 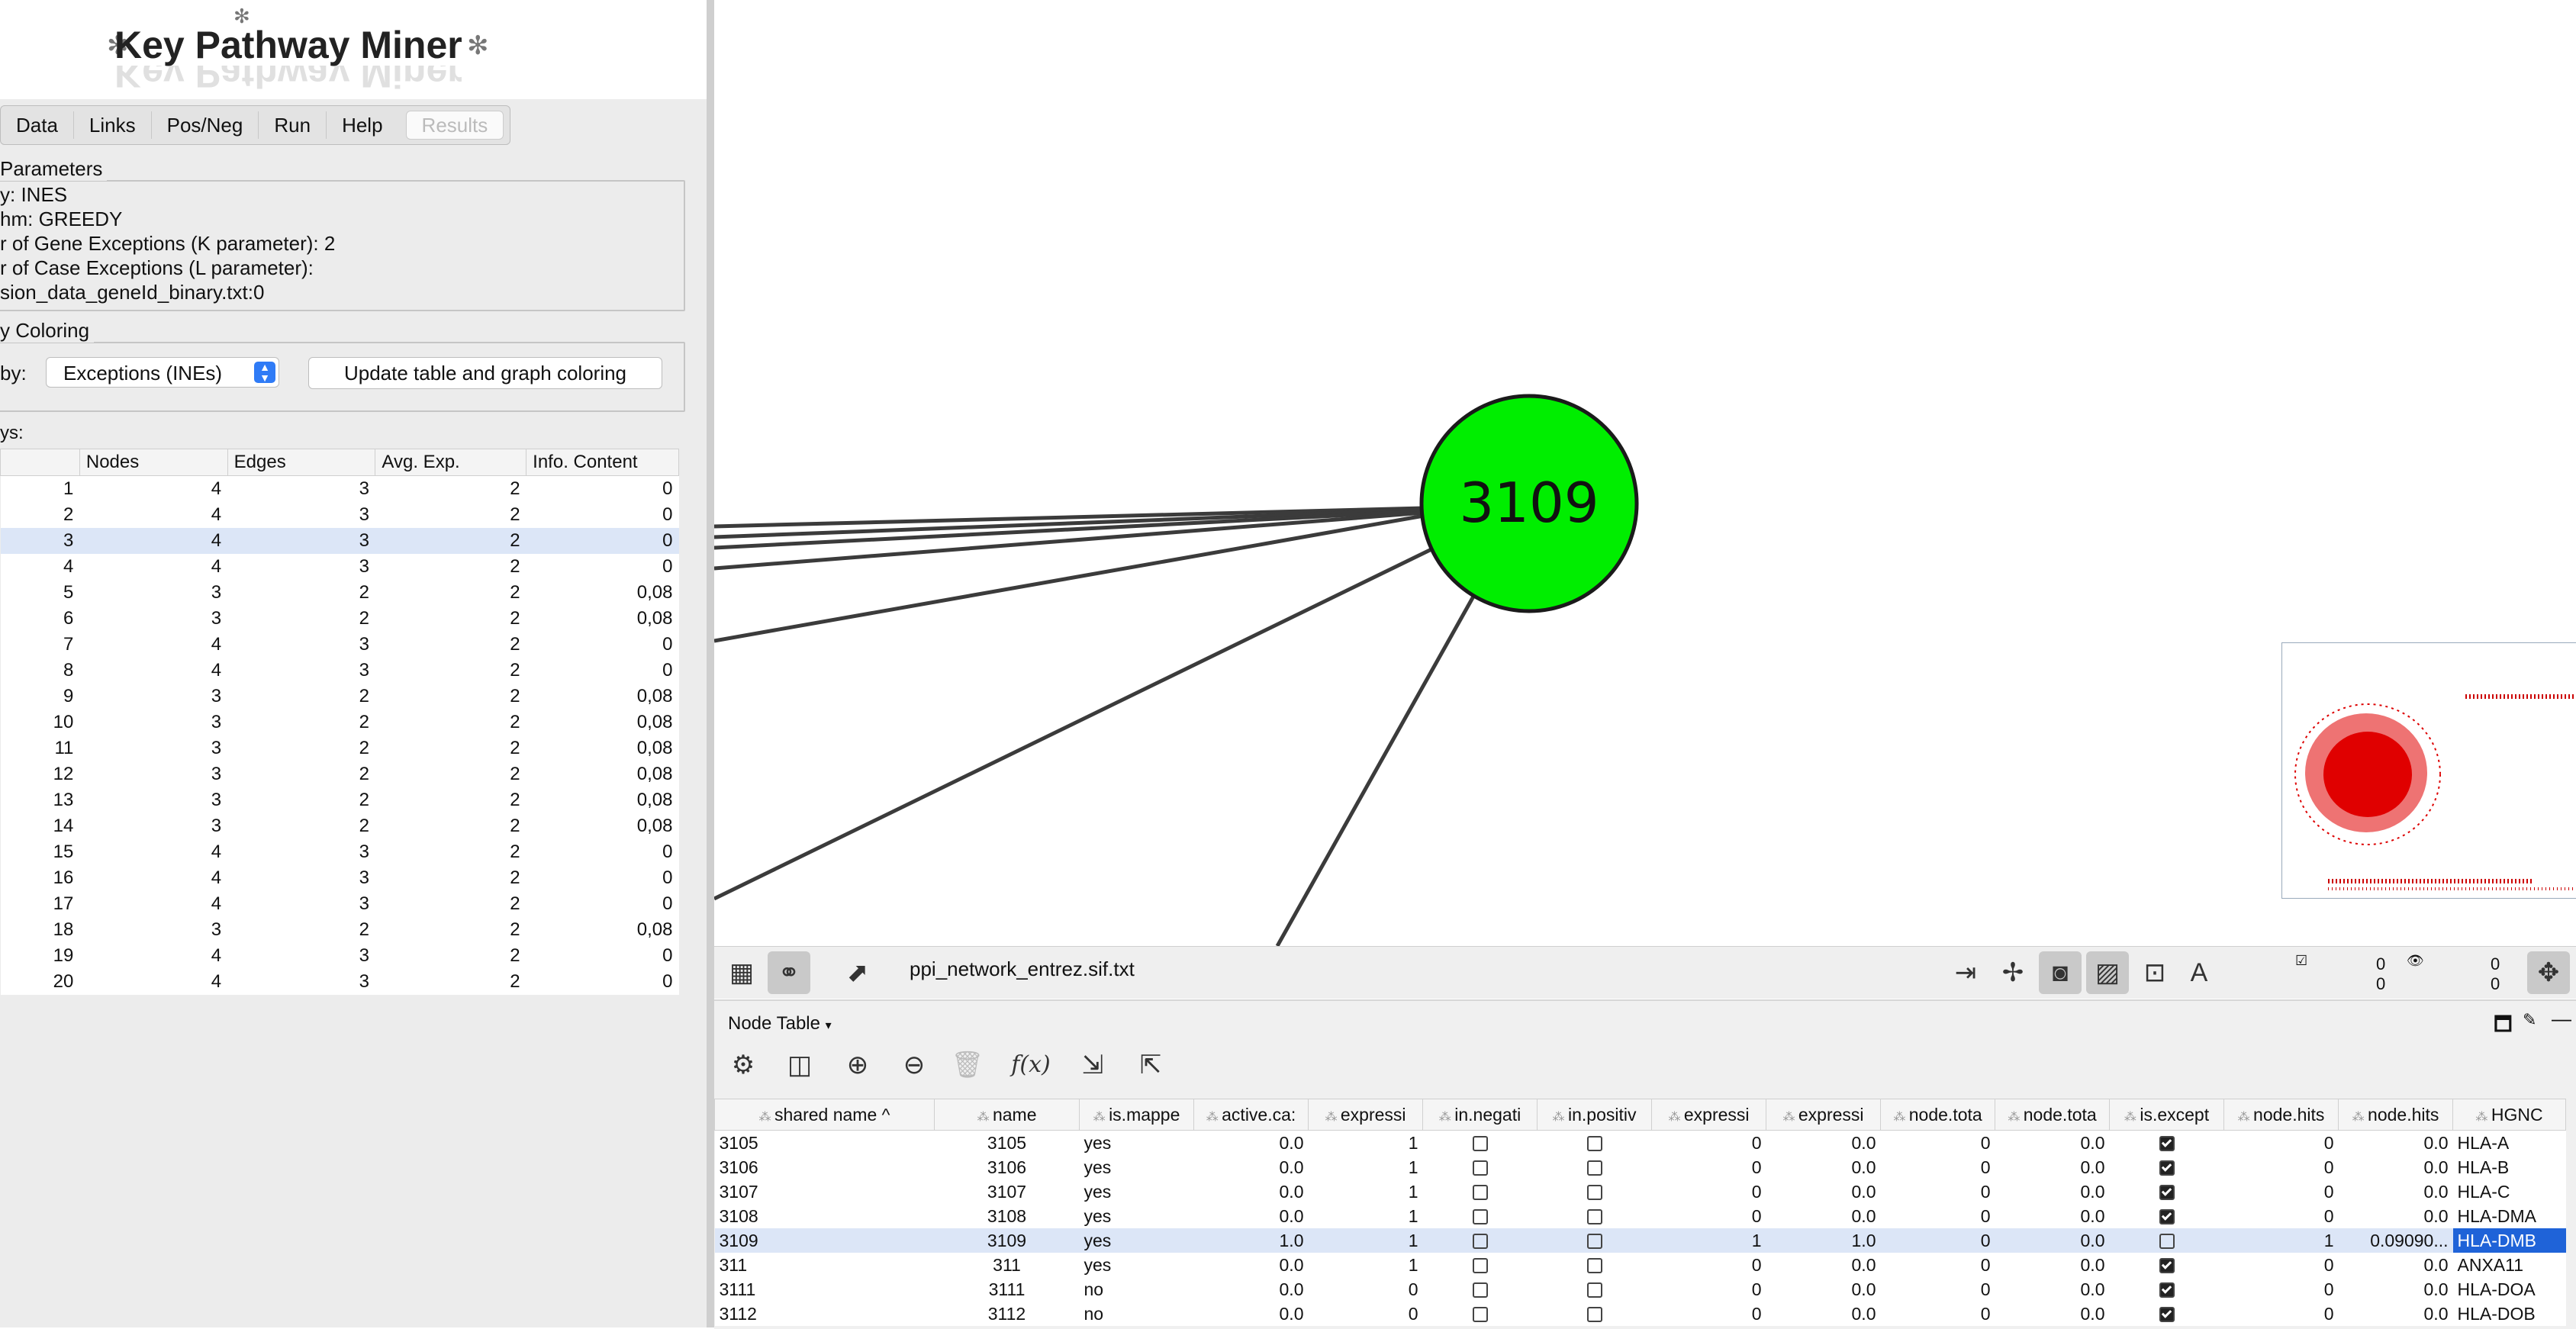 What do you see at coordinates (339, 748) in the screenshot?
I see `pathway-row: 11 3 2 2 0,08` at bounding box center [339, 748].